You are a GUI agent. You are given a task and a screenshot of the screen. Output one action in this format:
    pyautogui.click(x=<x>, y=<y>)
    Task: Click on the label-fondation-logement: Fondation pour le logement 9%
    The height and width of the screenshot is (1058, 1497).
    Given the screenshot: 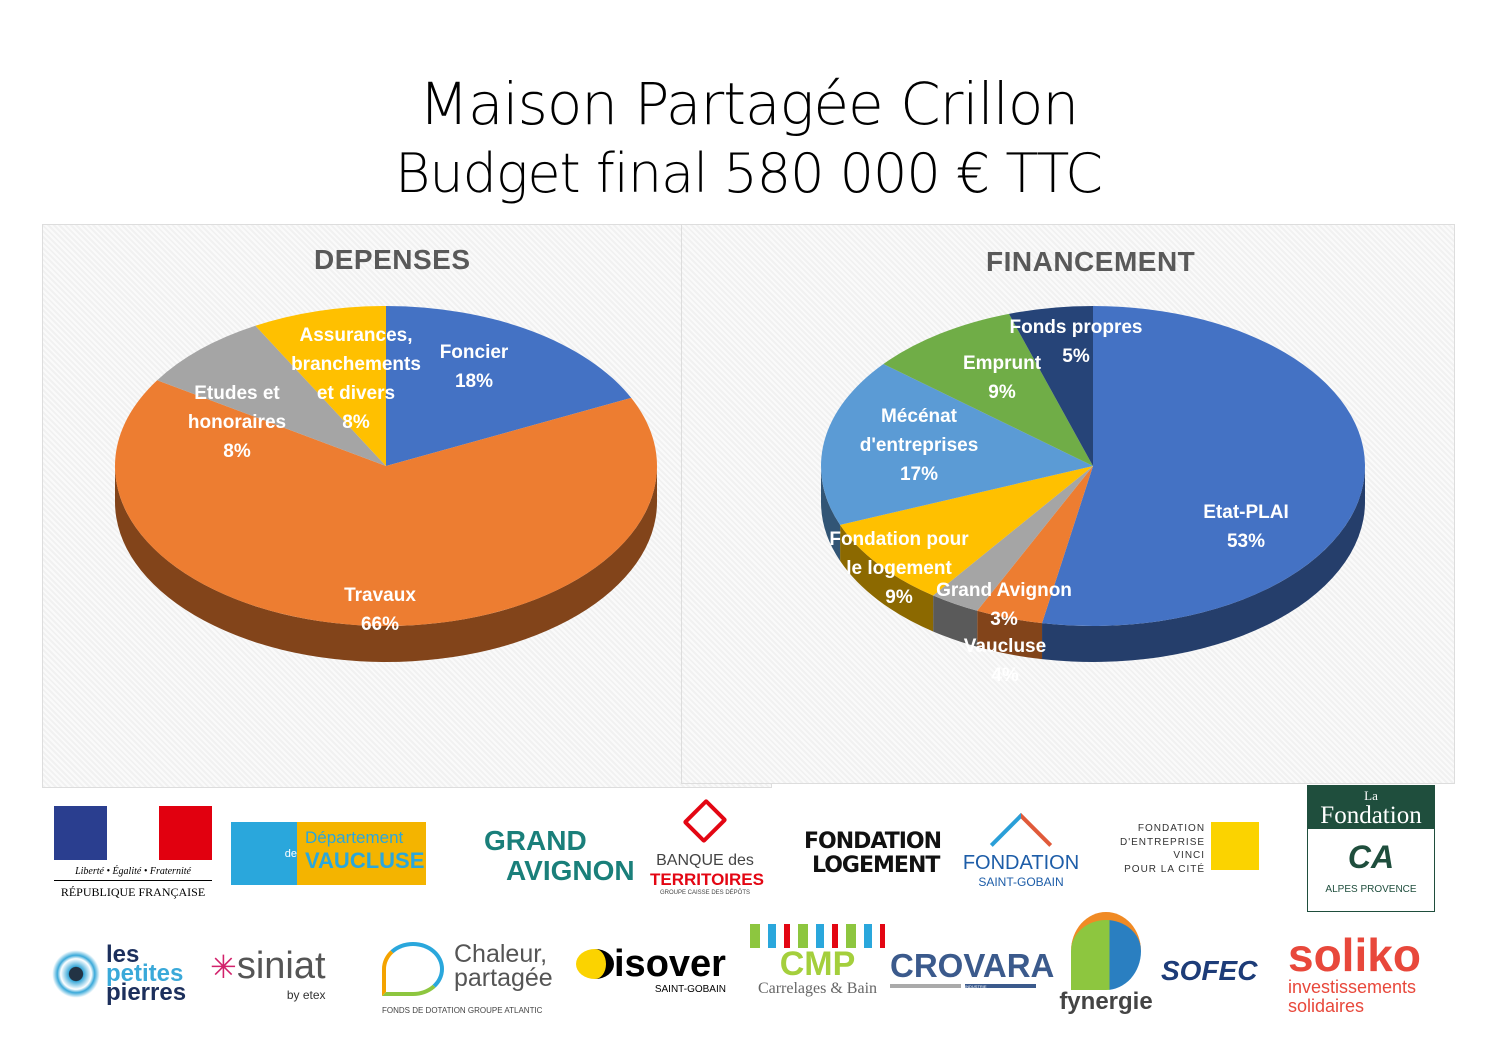 What is the action you would take?
    pyautogui.click(x=899, y=568)
    